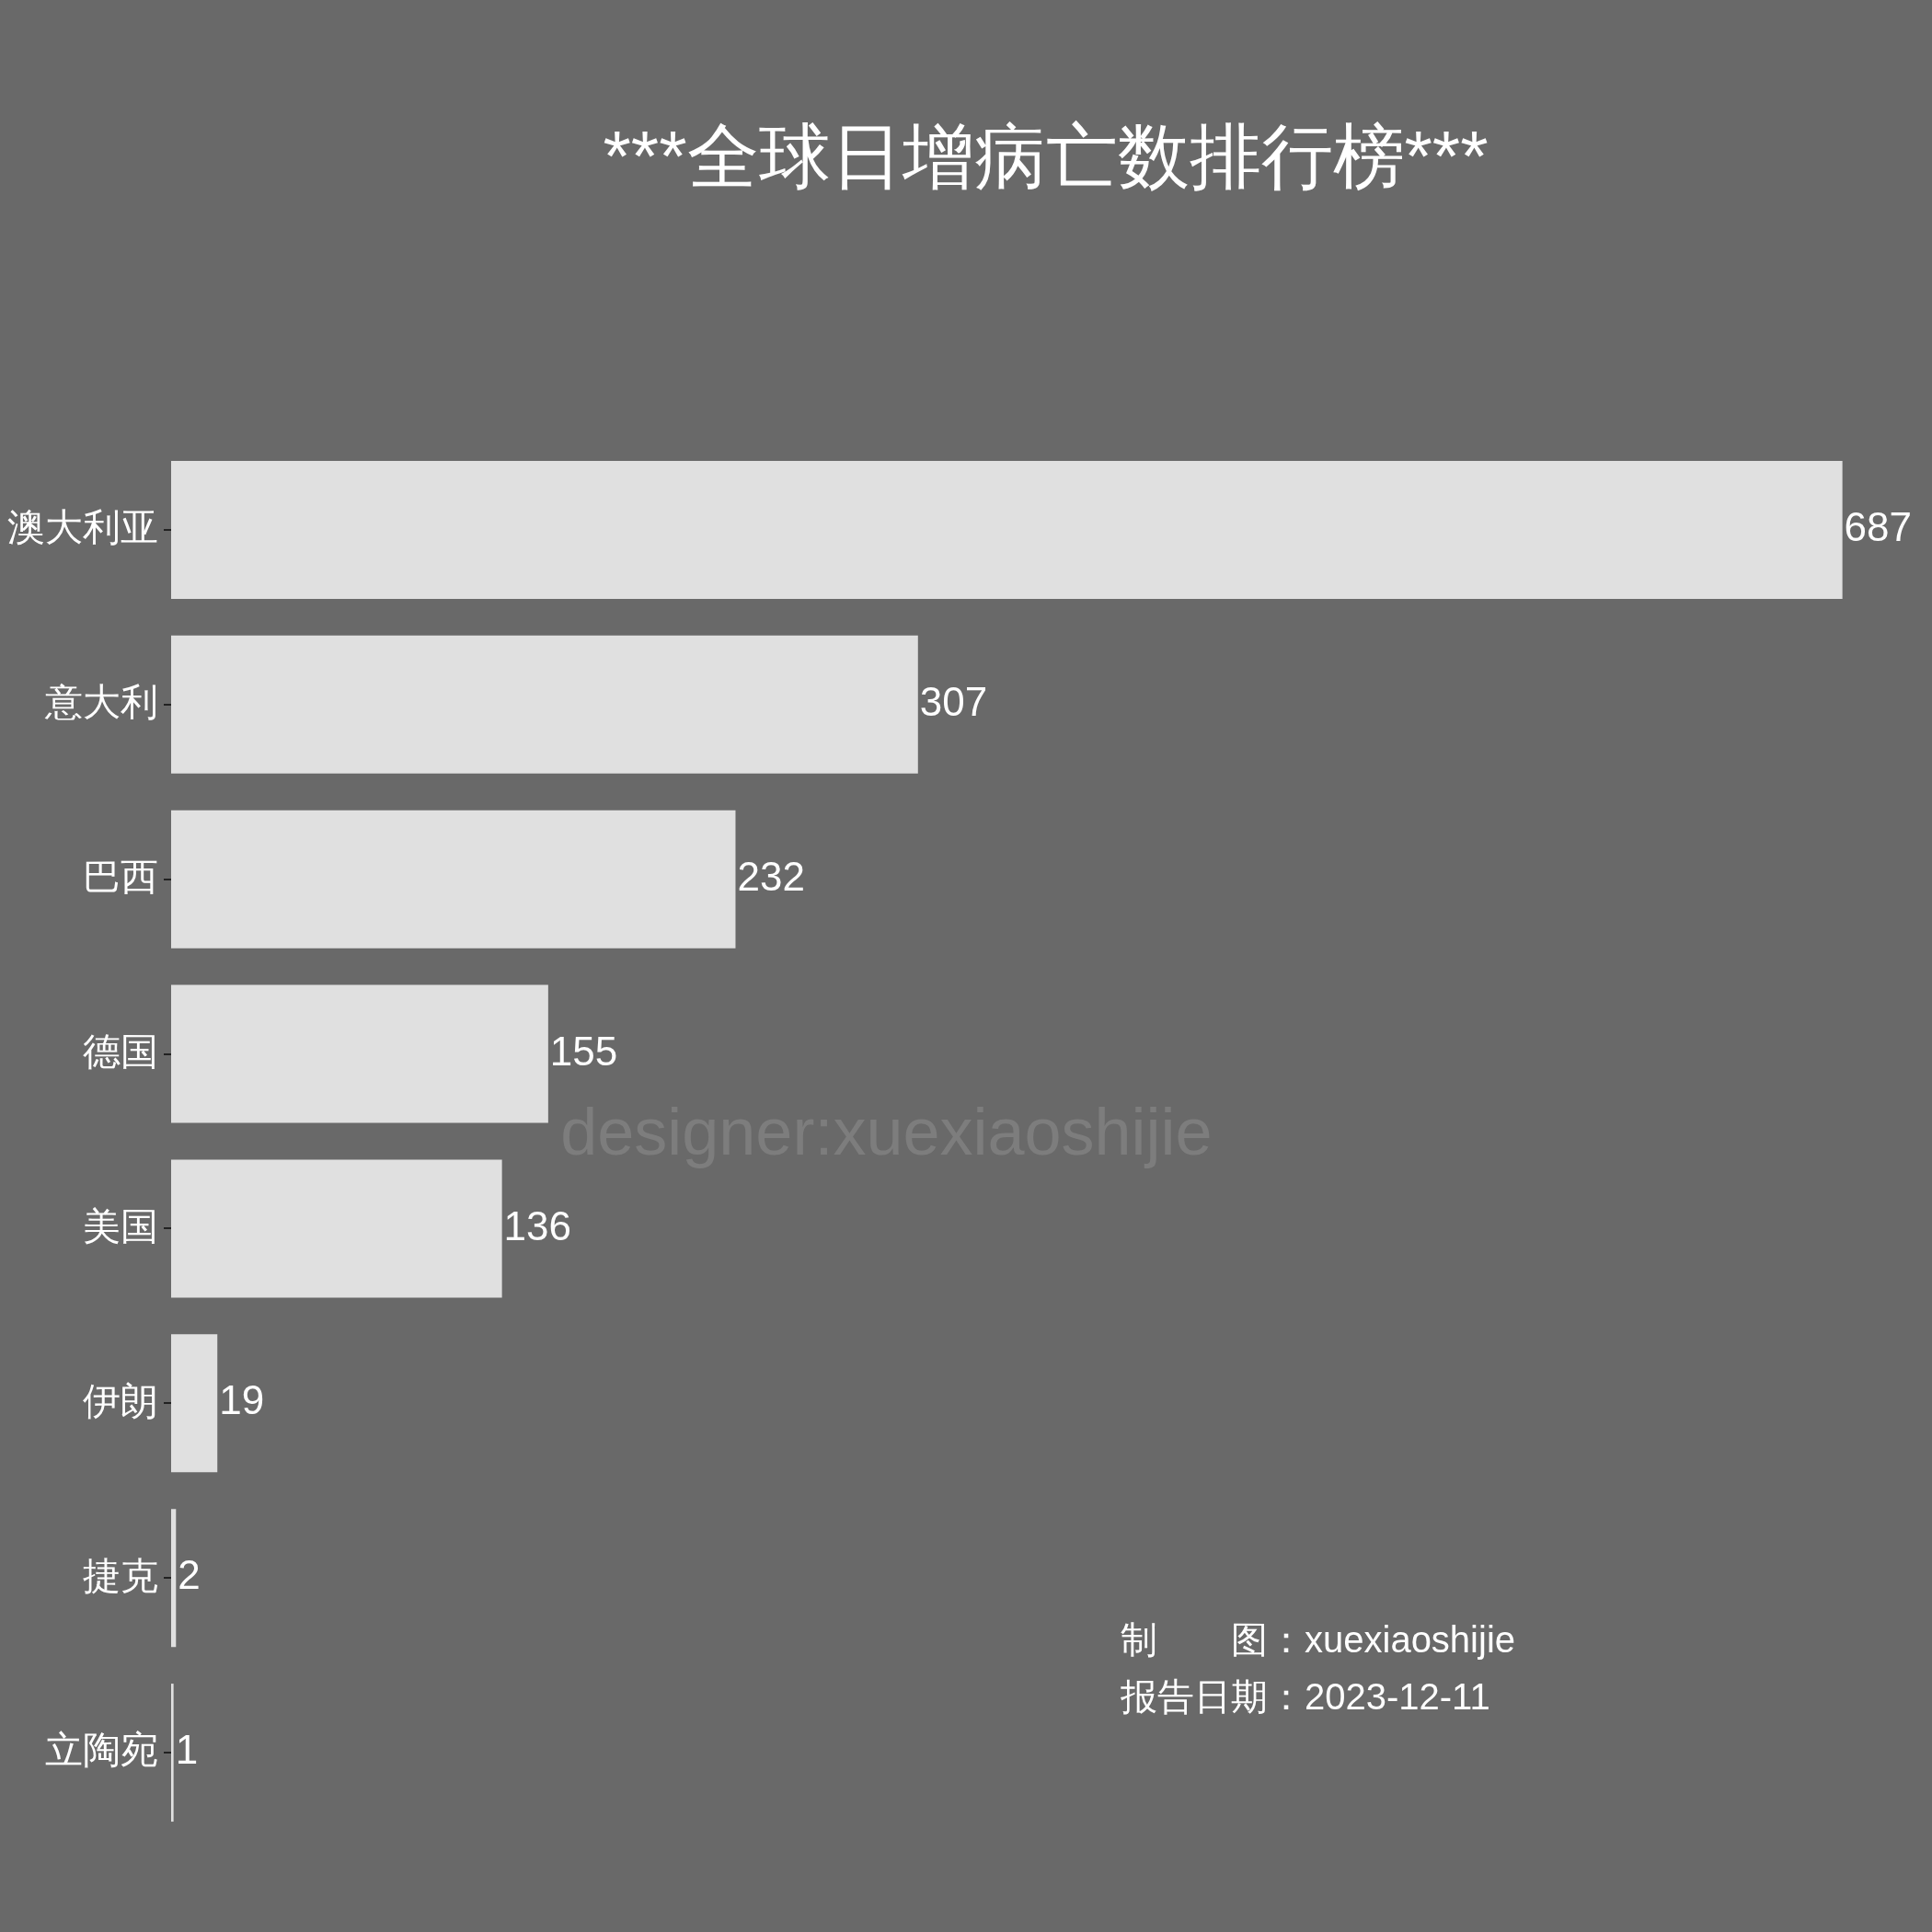  What do you see at coordinates (953, 701) in the screenshot?
I see `data-label: 307` at bounding box center [953, 701].